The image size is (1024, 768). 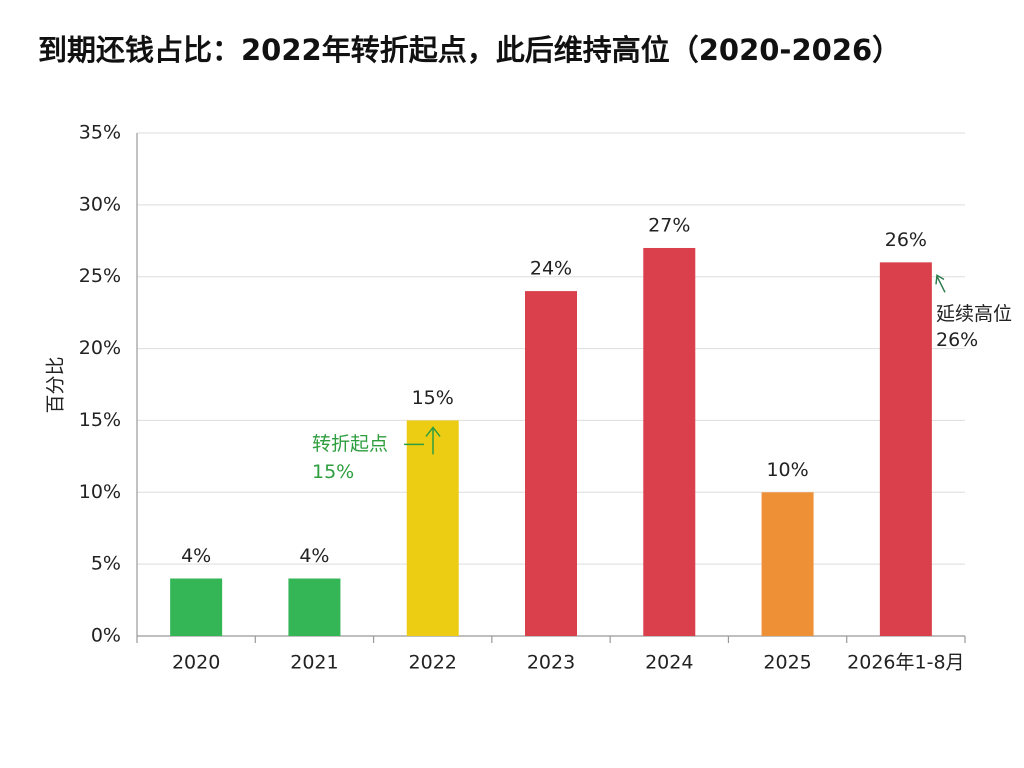 What do you see at coordinates (669, 225) in the screenshot?
I see `value-label: 27%` at bounding box center [669, 225].